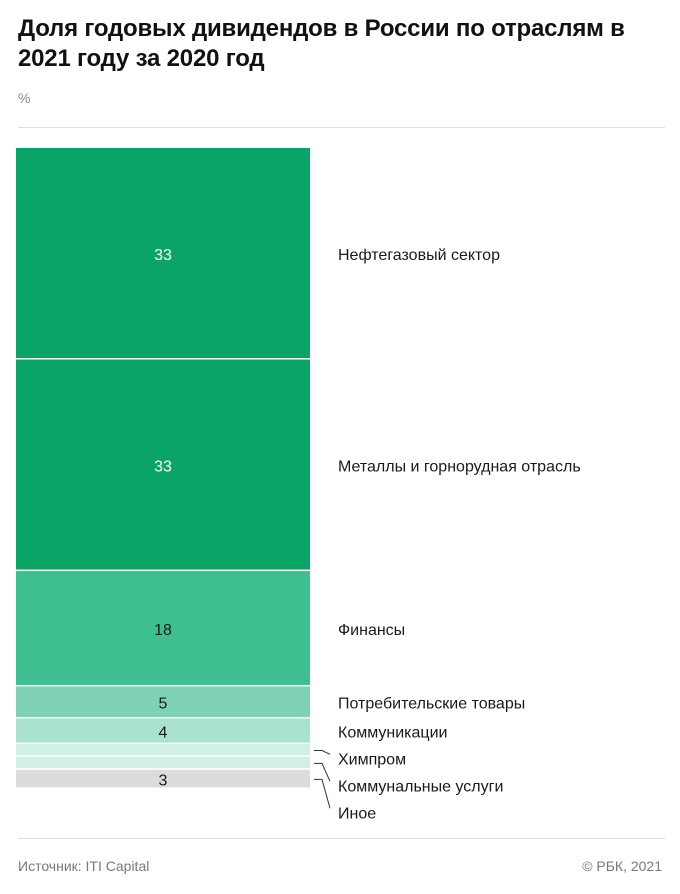 The width and height of the screenshot is (680, 894). I want to click on top-divider, so click(341, 127).